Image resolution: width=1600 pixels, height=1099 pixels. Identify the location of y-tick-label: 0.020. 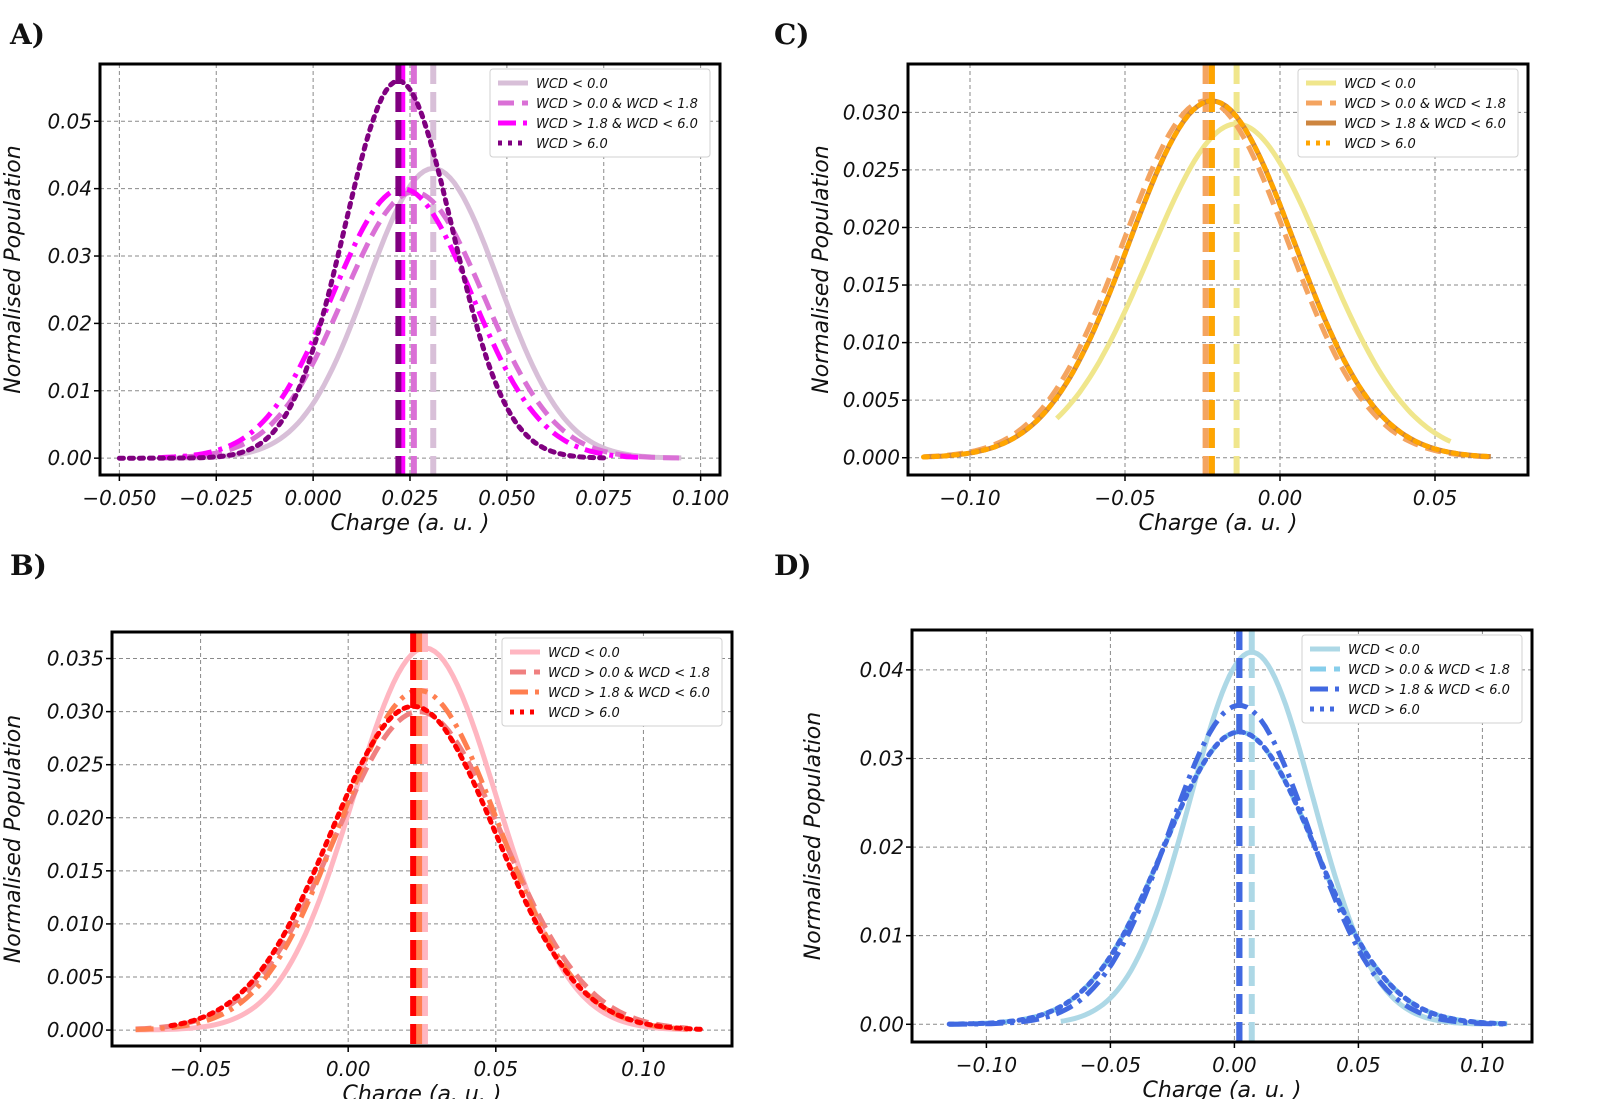
(75, 818).